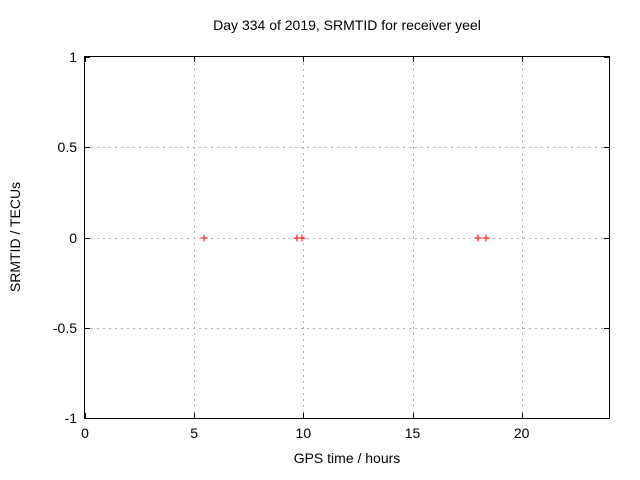  Describe the element at coordinates (412, 433) in the screenshot. I see `x-tick-label: 15` at that location.